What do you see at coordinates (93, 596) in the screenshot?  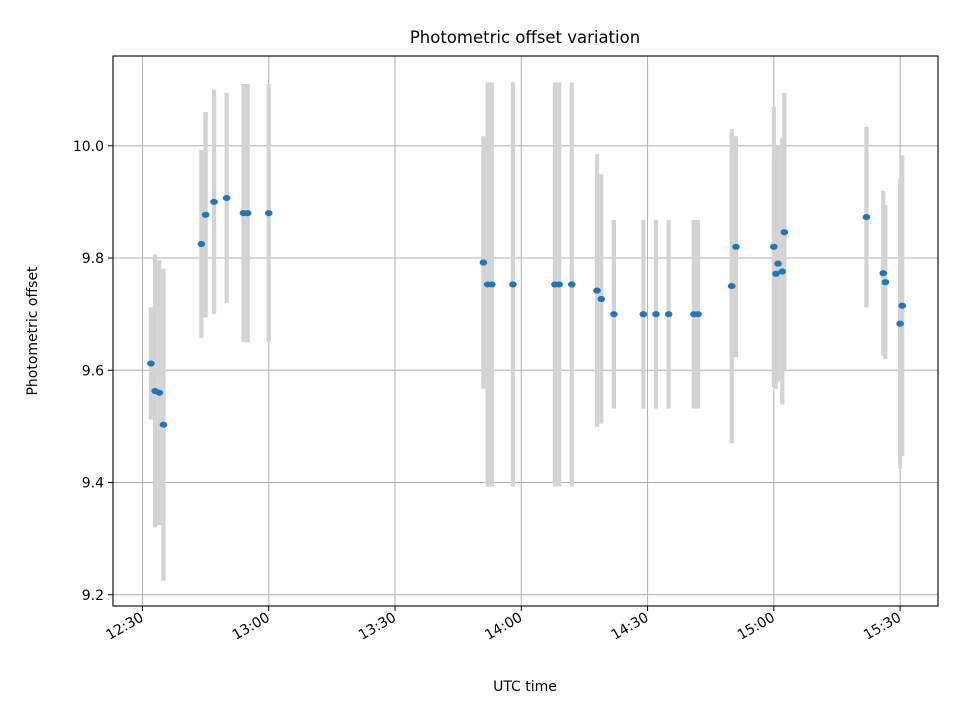 I see `y-tick-label: 9.2` at bounding box center [93, 596].